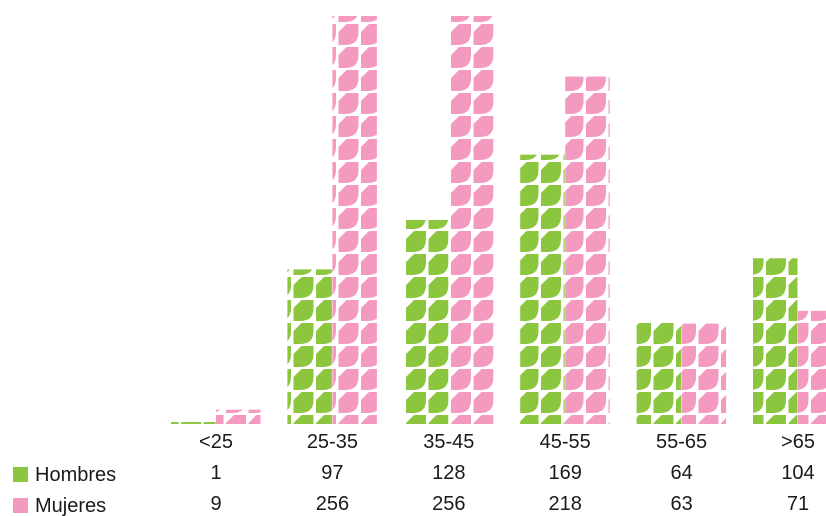 The image size is (826, 516). Describe the element at coordinates (216, 442) in the screenshot. I see `category-label: <25` at that location.